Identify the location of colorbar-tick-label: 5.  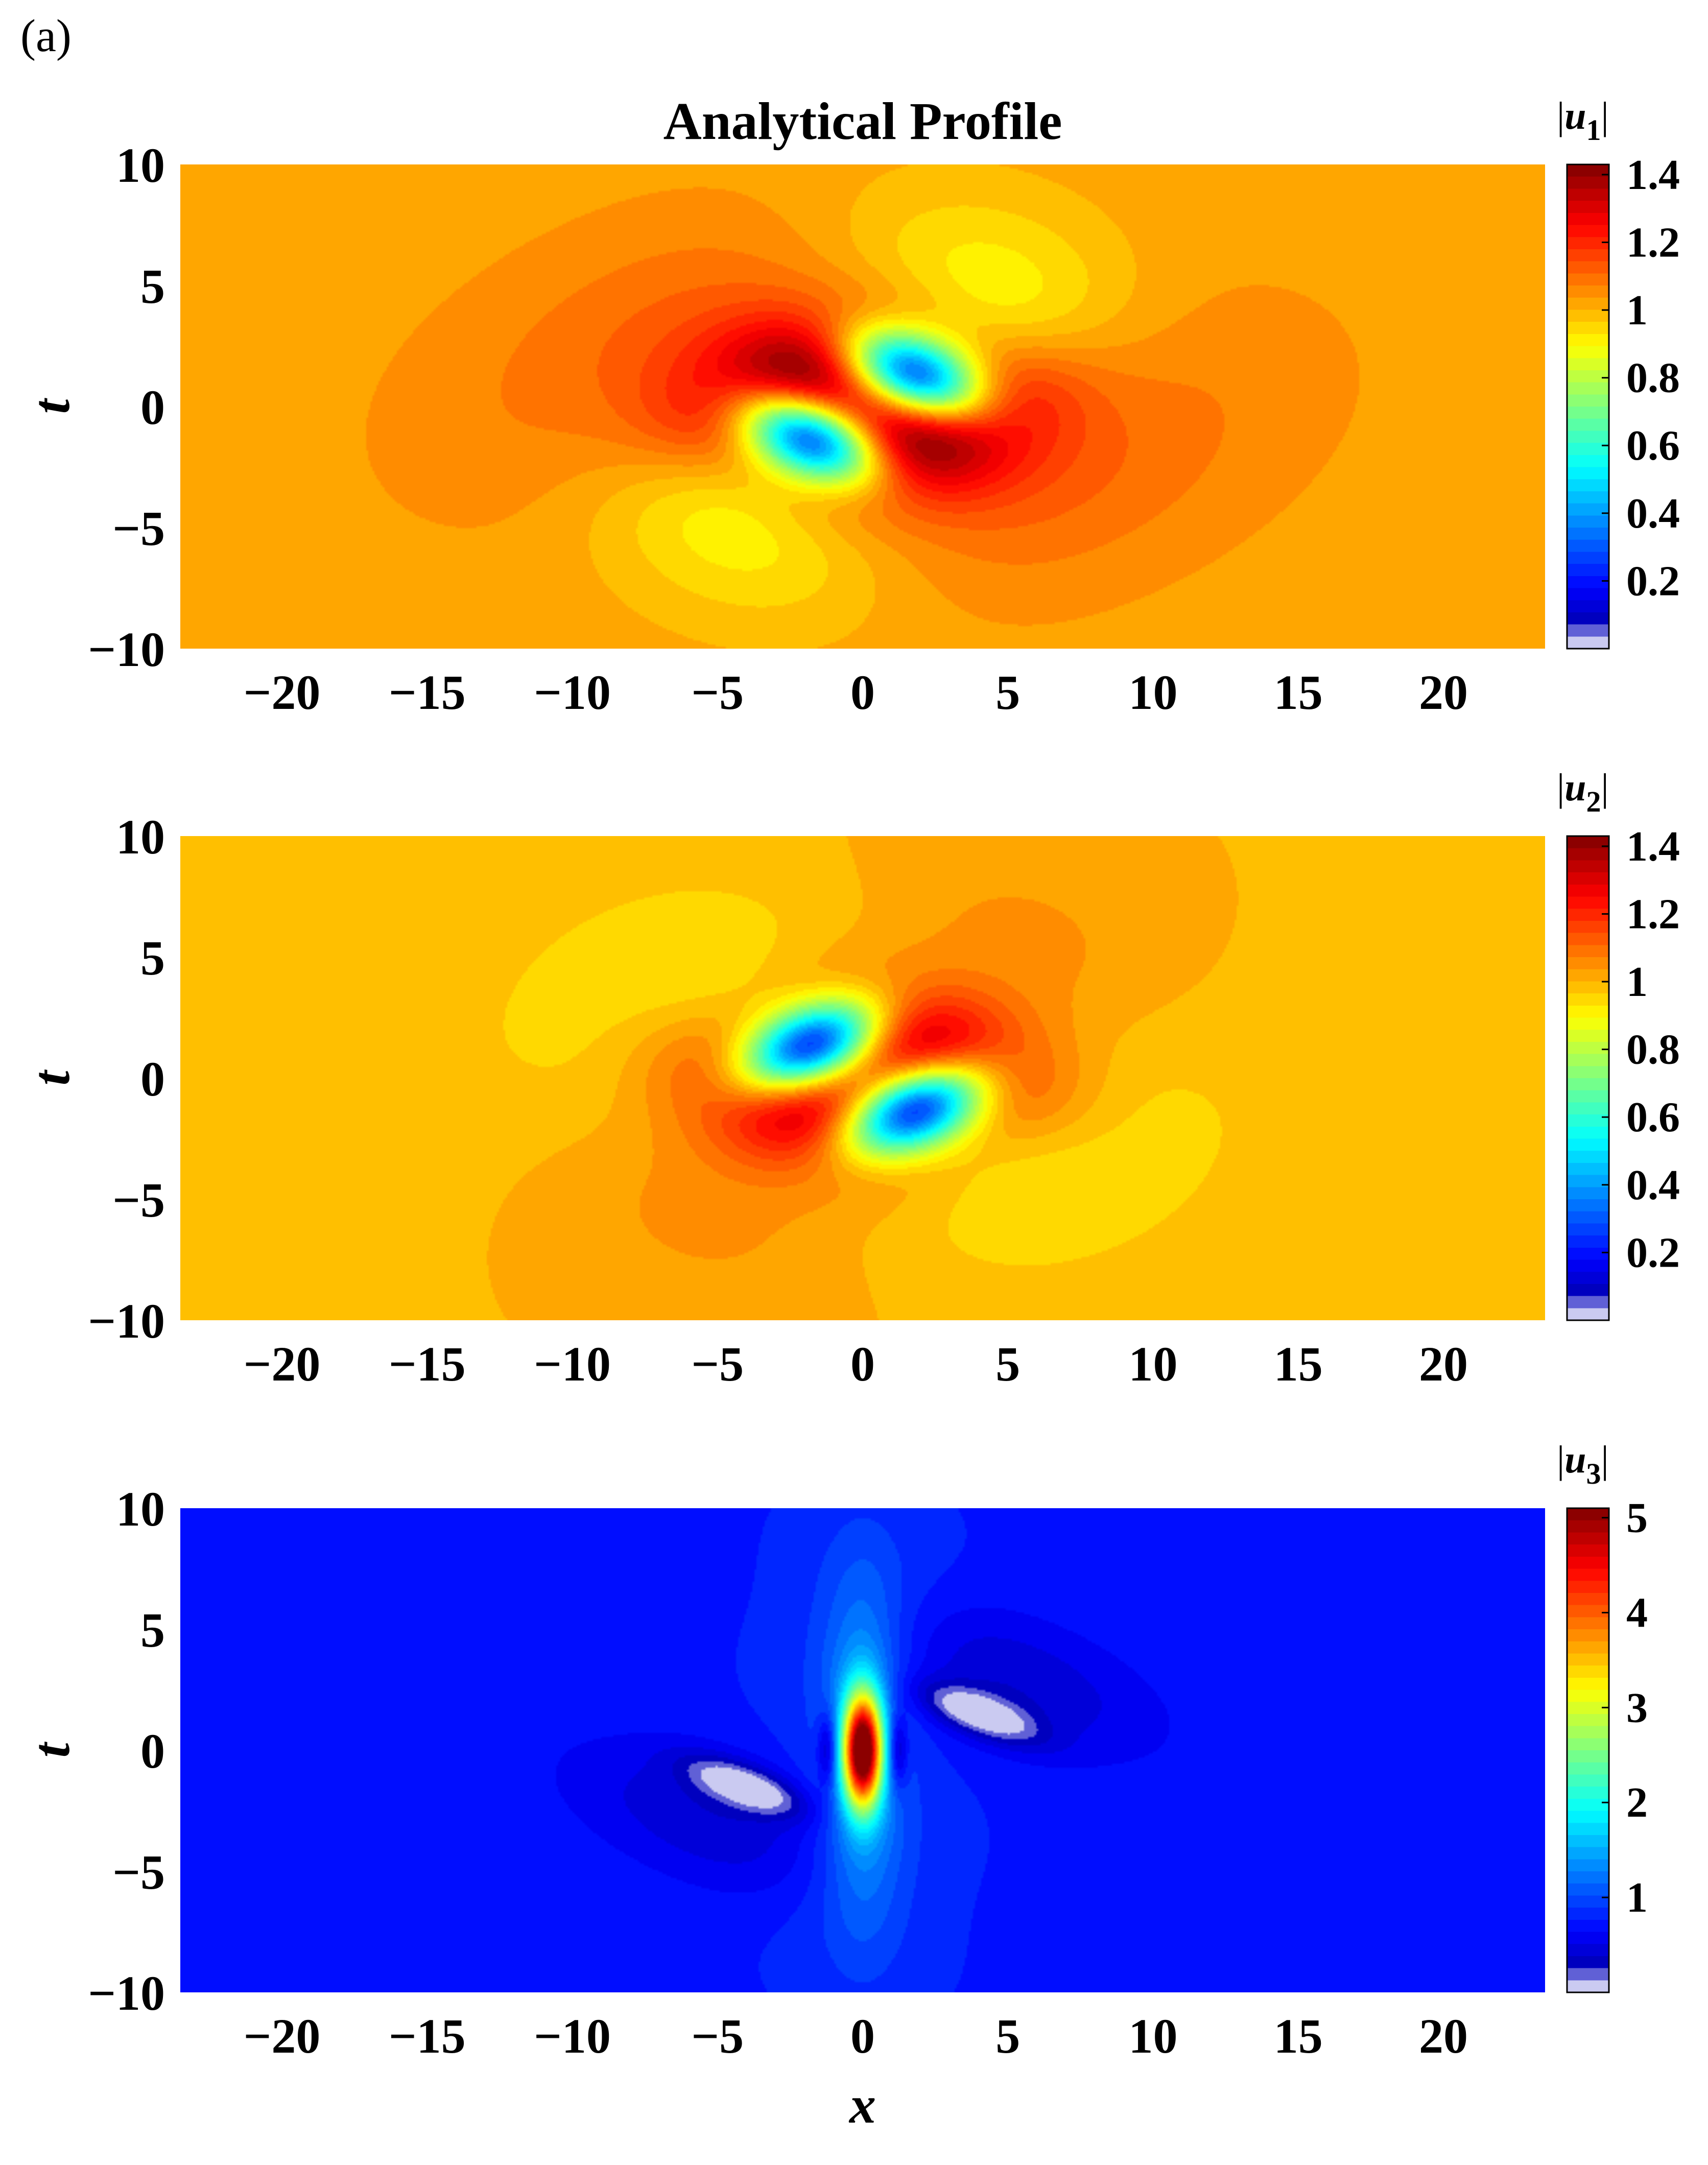
(1637, 1518).